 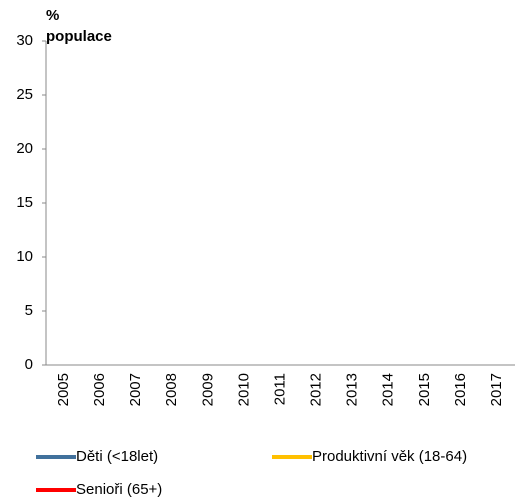 What do you see at coordinates (29, 310) in the screenshot?
I see `y-tick-label: 5` at bounding box center [29, 310].